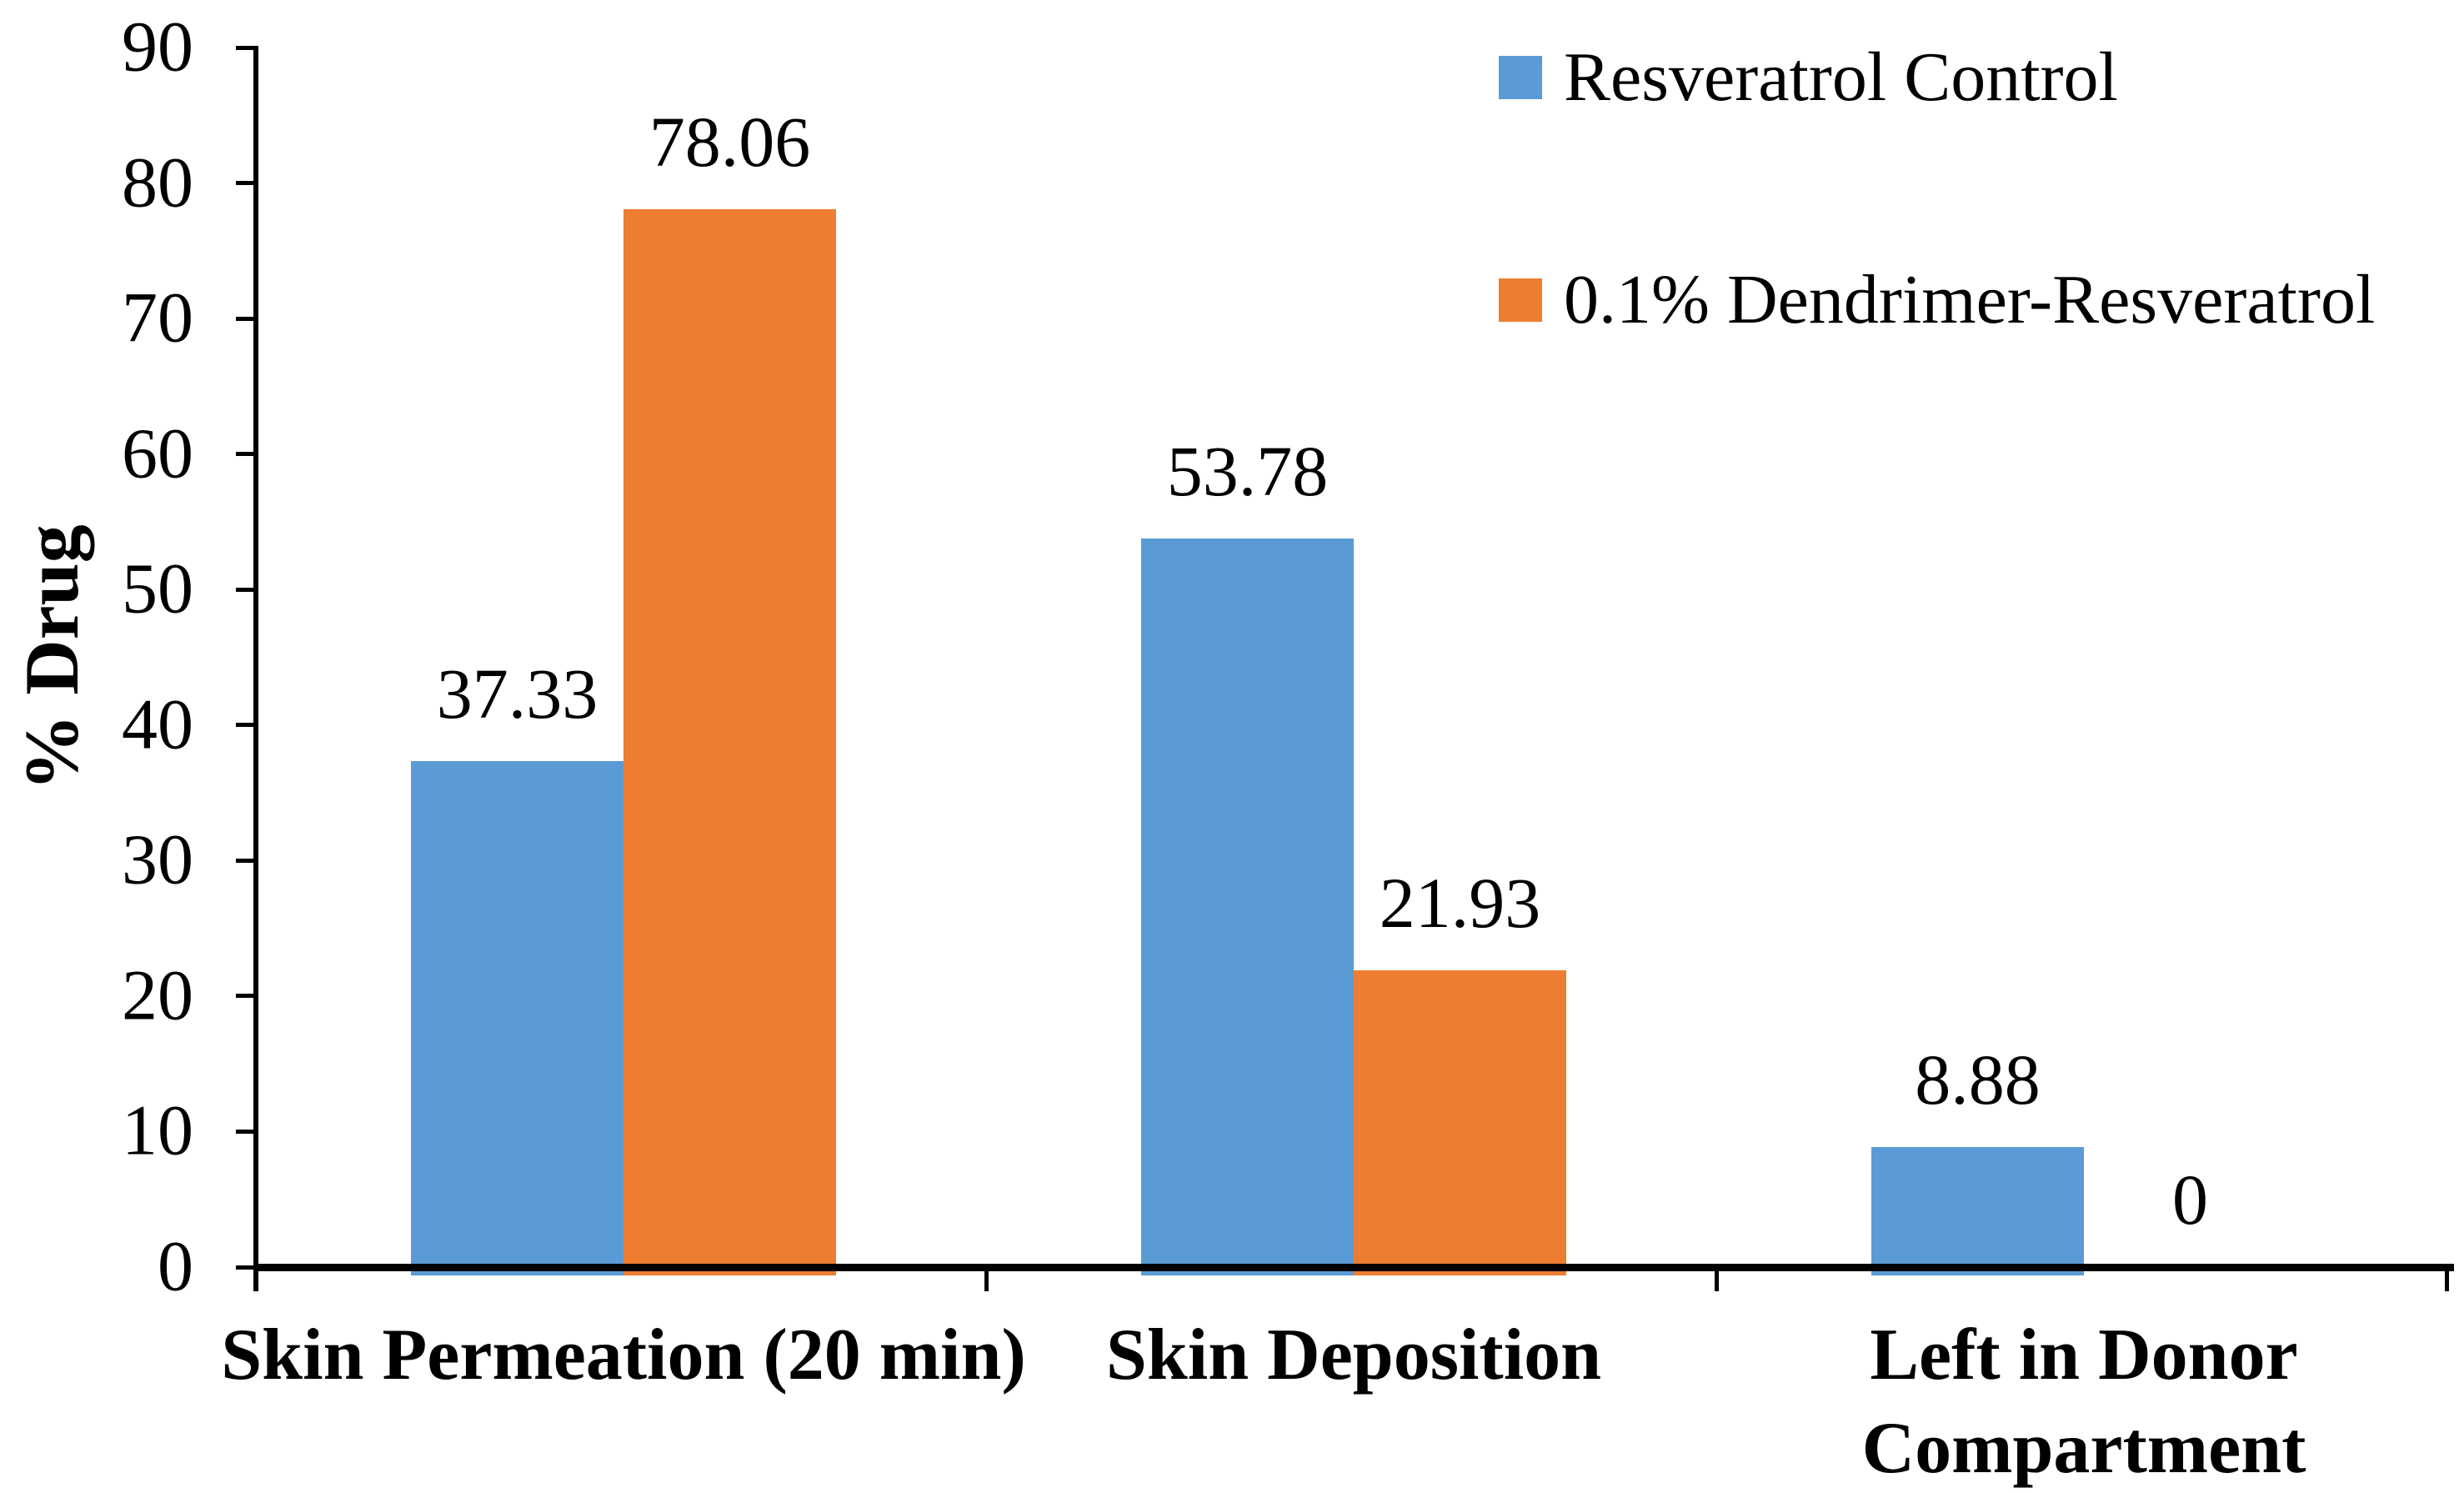 This screenshot has height=1493, width=2464. What do you see at coordinates (517, 694) in the screenshot?
I see `bar-value-label: 37.33` at bounding box center [517, 694].